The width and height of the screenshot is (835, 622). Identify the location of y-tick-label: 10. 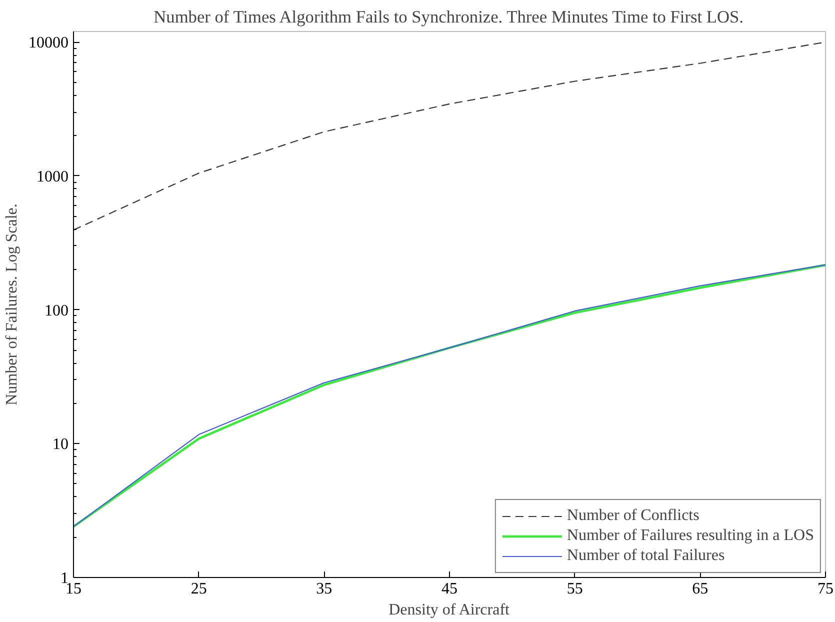
(60, 445).